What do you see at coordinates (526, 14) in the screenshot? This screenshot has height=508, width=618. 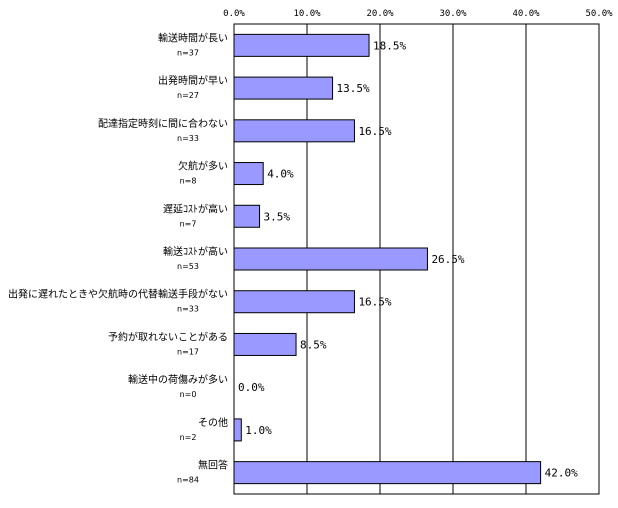 I see `tick-label: 40.0%` at bounding box center [526, 14].